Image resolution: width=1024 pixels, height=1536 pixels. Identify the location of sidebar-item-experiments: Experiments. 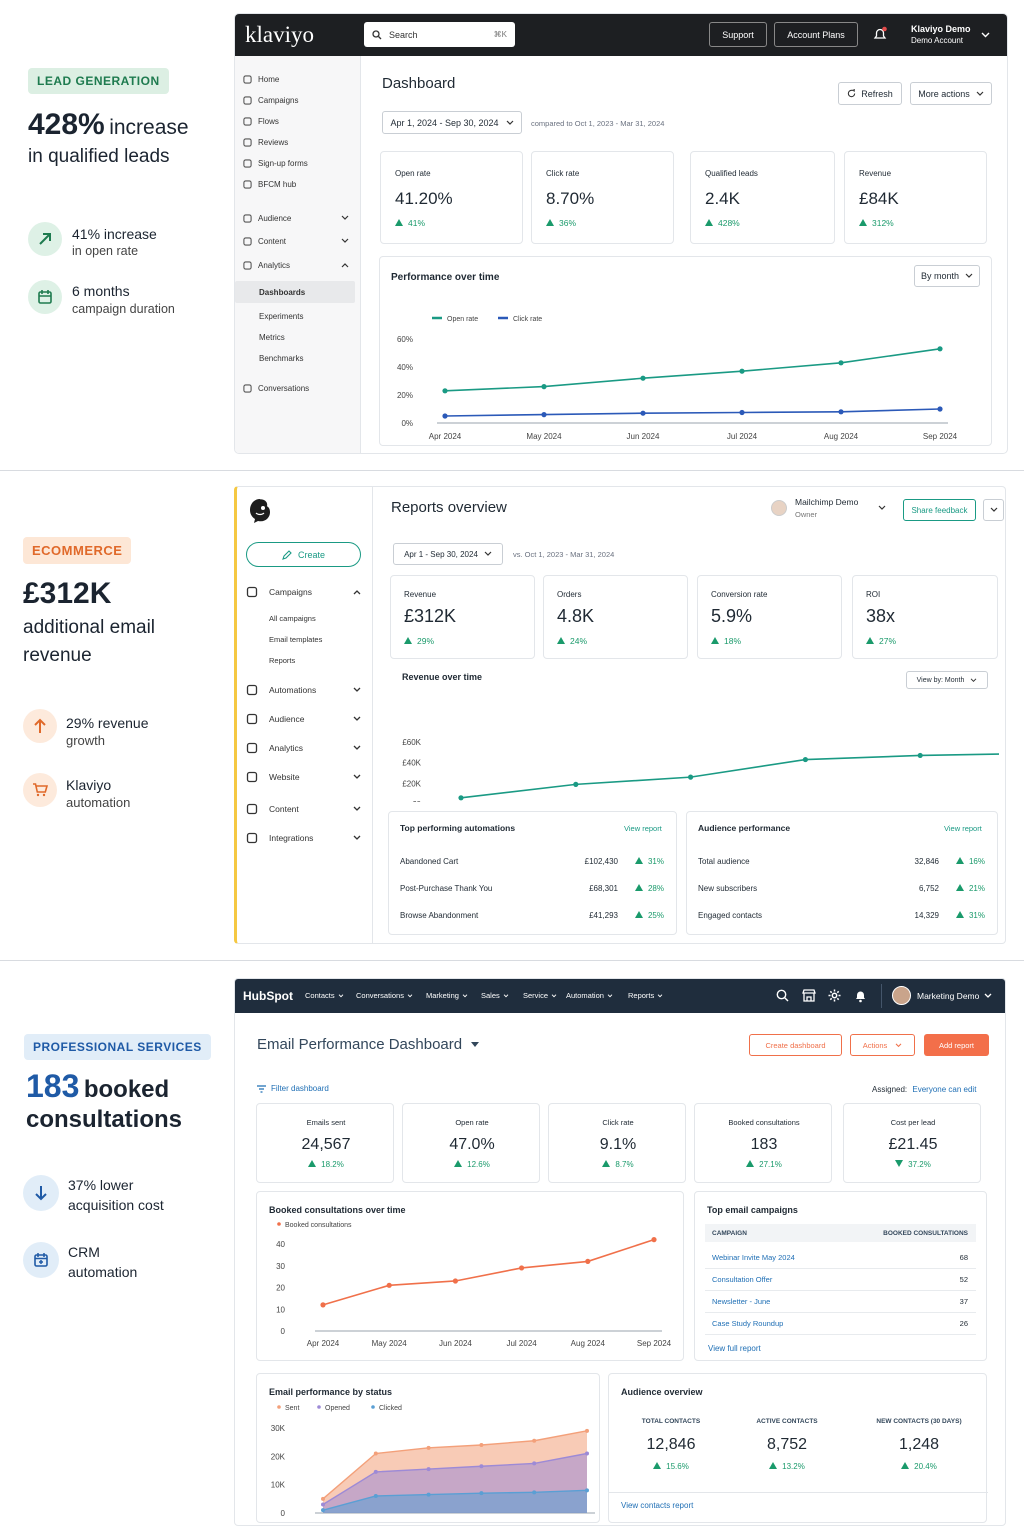
(295, 316).